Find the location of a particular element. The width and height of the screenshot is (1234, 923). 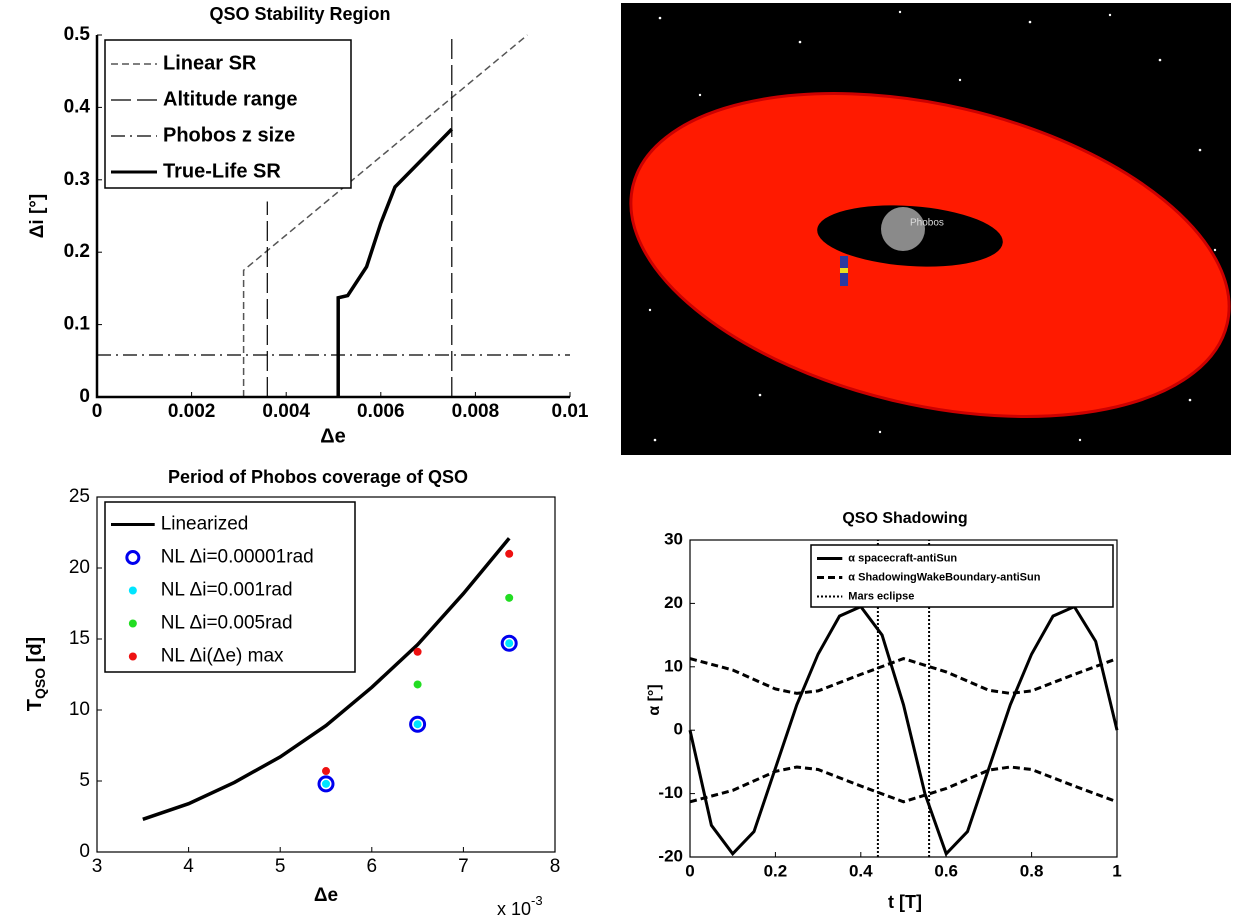

y-axis-label: TQSO [d] is located at coordinates (35, 674).